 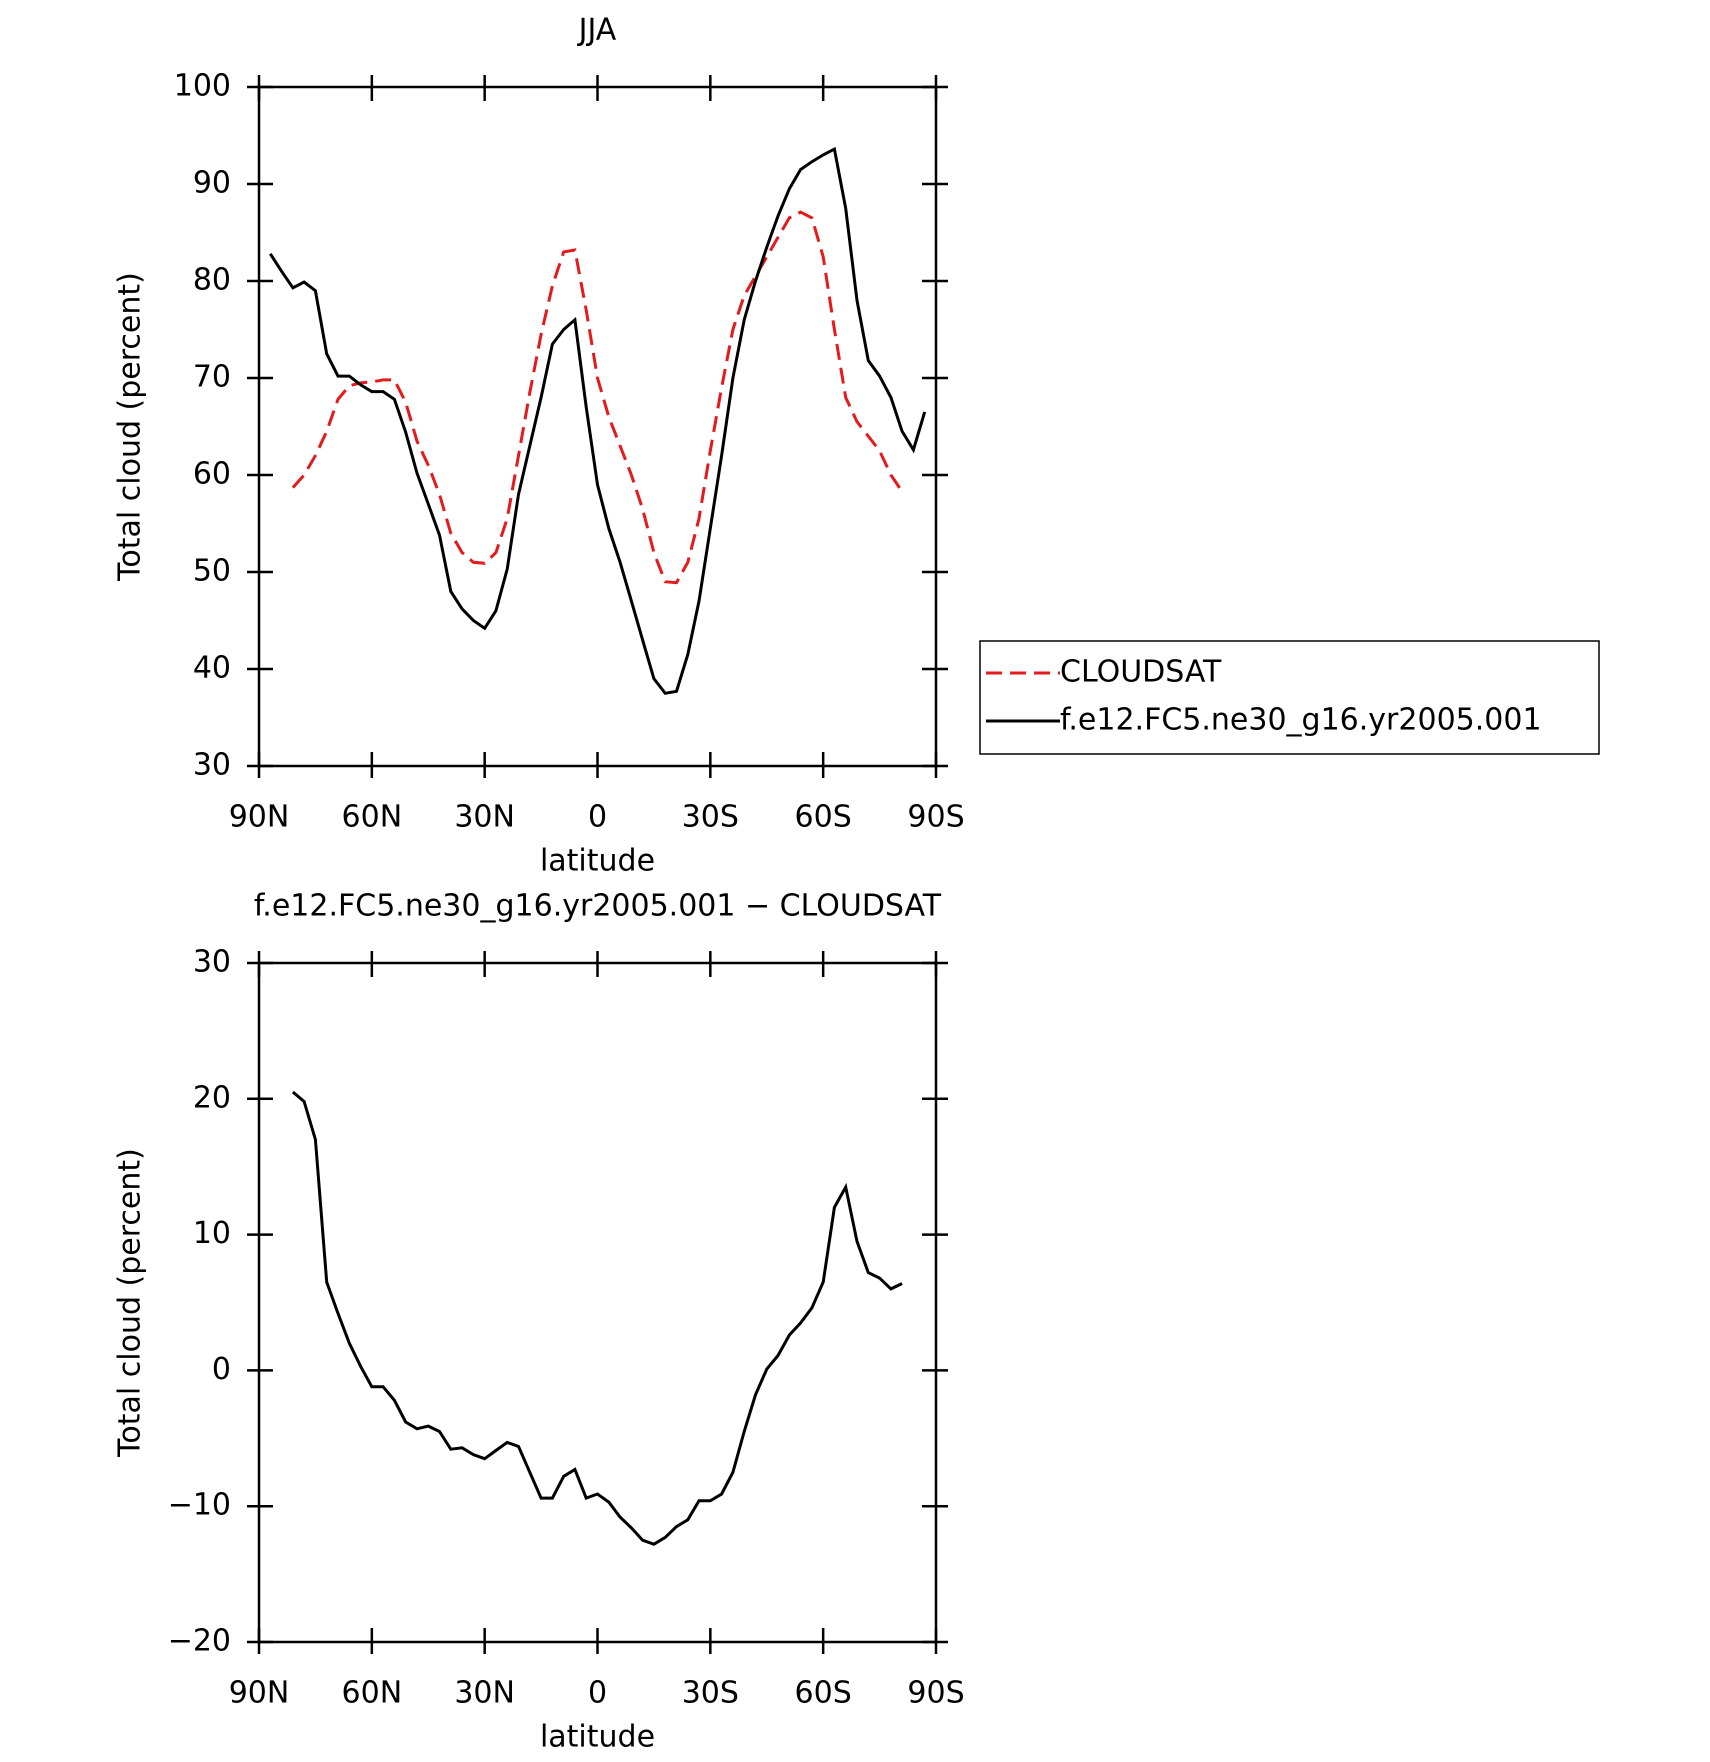 I want to click on y-tick-label: −10, so click(x=199, y=1505).